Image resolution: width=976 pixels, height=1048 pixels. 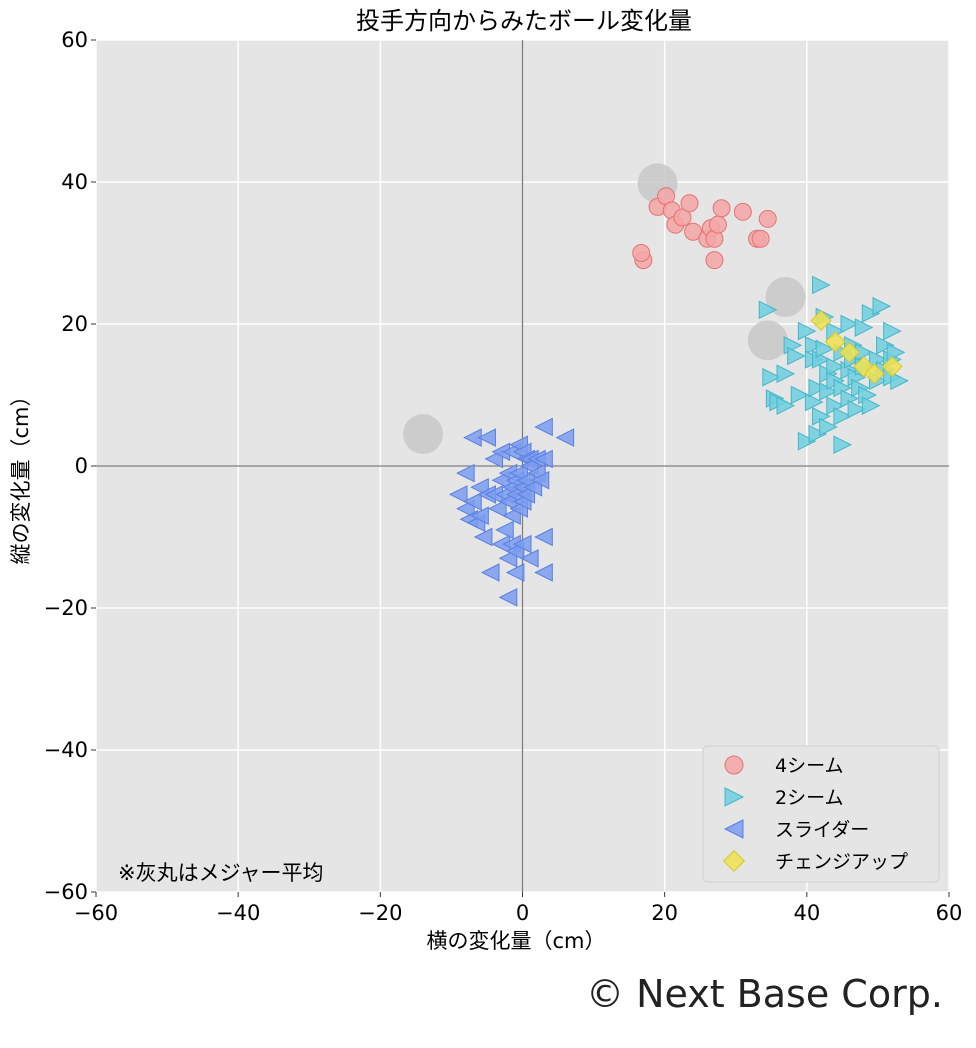 I want to click on legend-label: 4シーム, so click(x=809, y=766).